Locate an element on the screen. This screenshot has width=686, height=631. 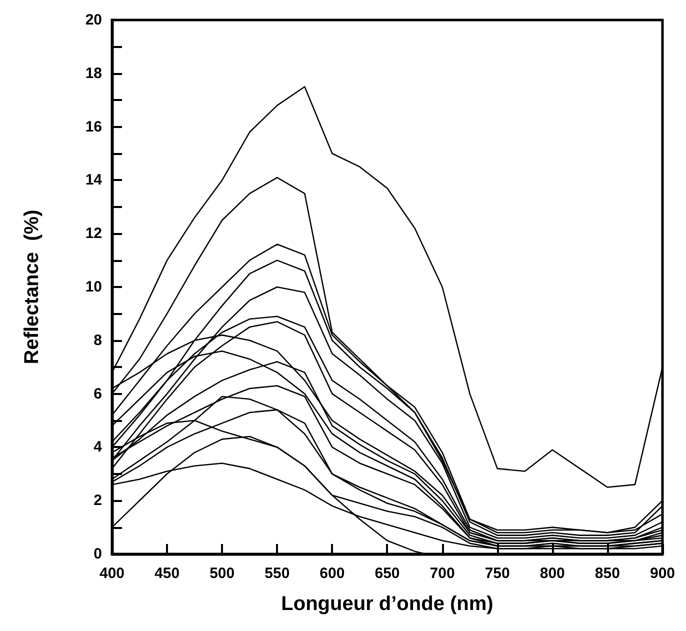
y-tick-label: 20 is located at coordinates (93, 20).